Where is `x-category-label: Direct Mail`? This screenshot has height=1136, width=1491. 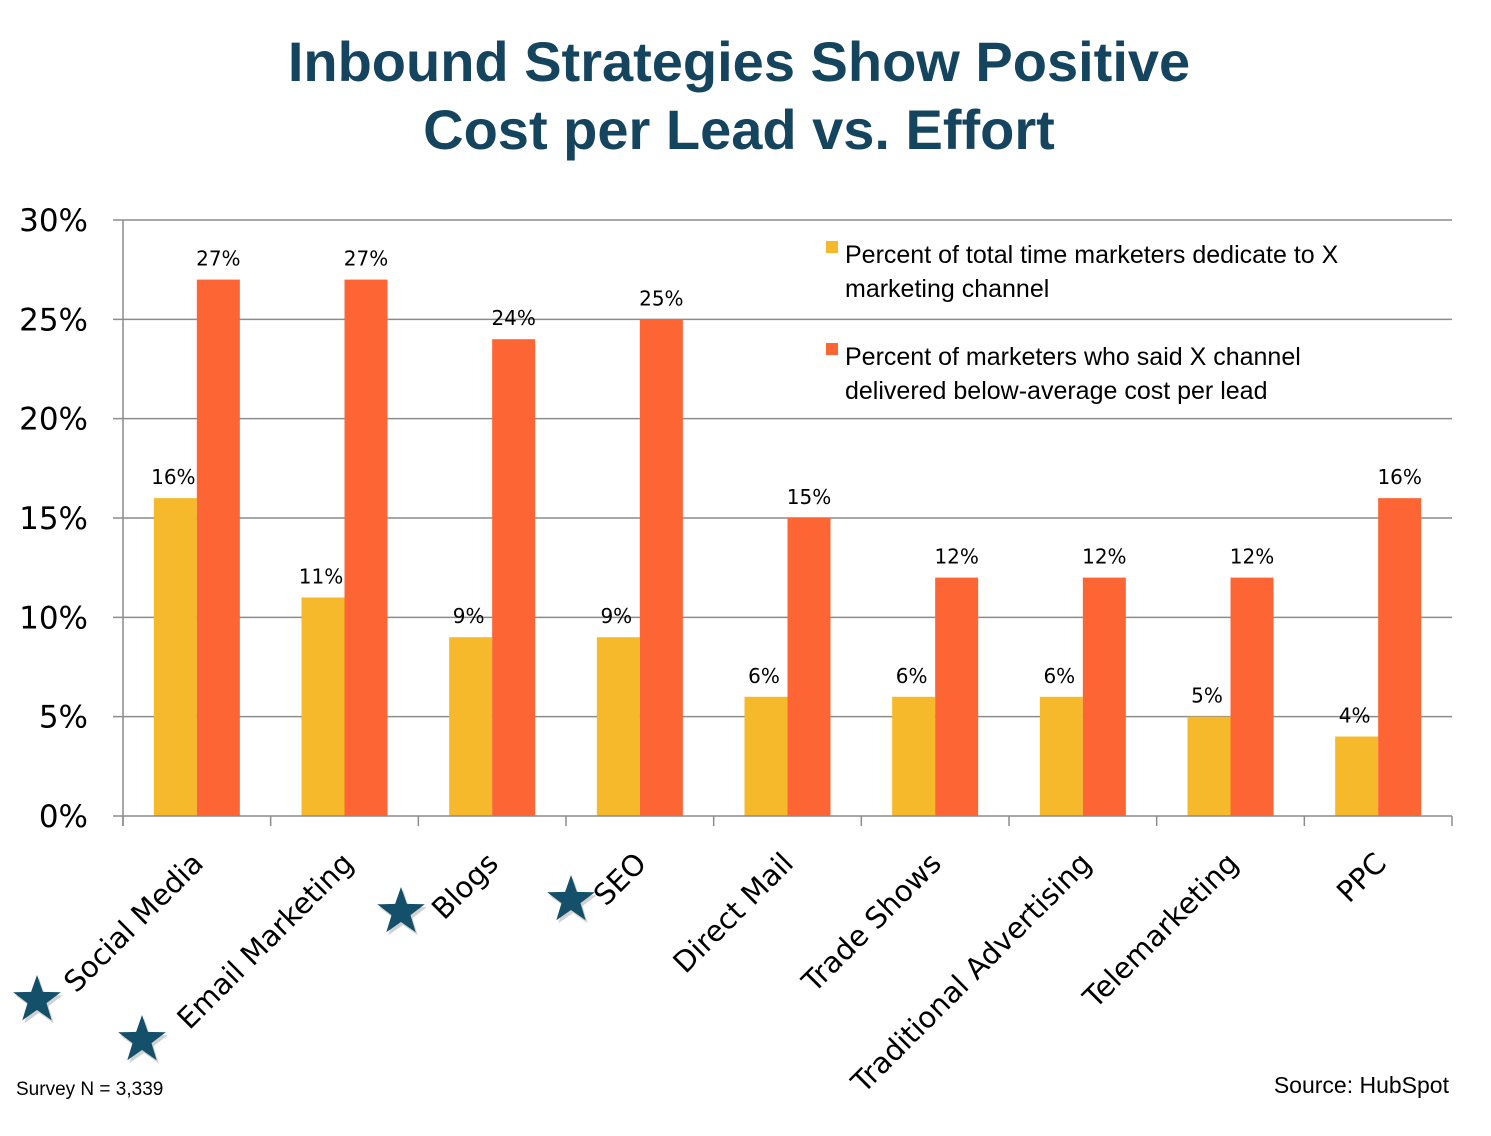 x-category-label: Direct Mail is located at coordinates (733, 913).